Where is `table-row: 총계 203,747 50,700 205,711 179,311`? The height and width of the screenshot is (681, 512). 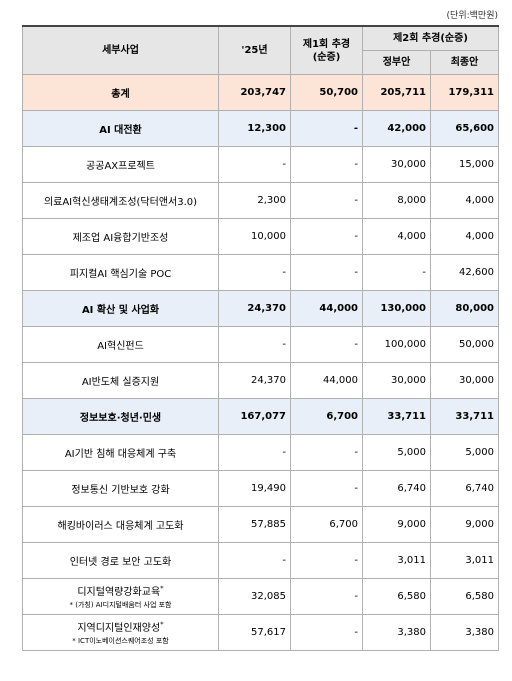 table-row: 총계 203,747 50,700 205,711 179,311 is located at coordinates (260, 92).